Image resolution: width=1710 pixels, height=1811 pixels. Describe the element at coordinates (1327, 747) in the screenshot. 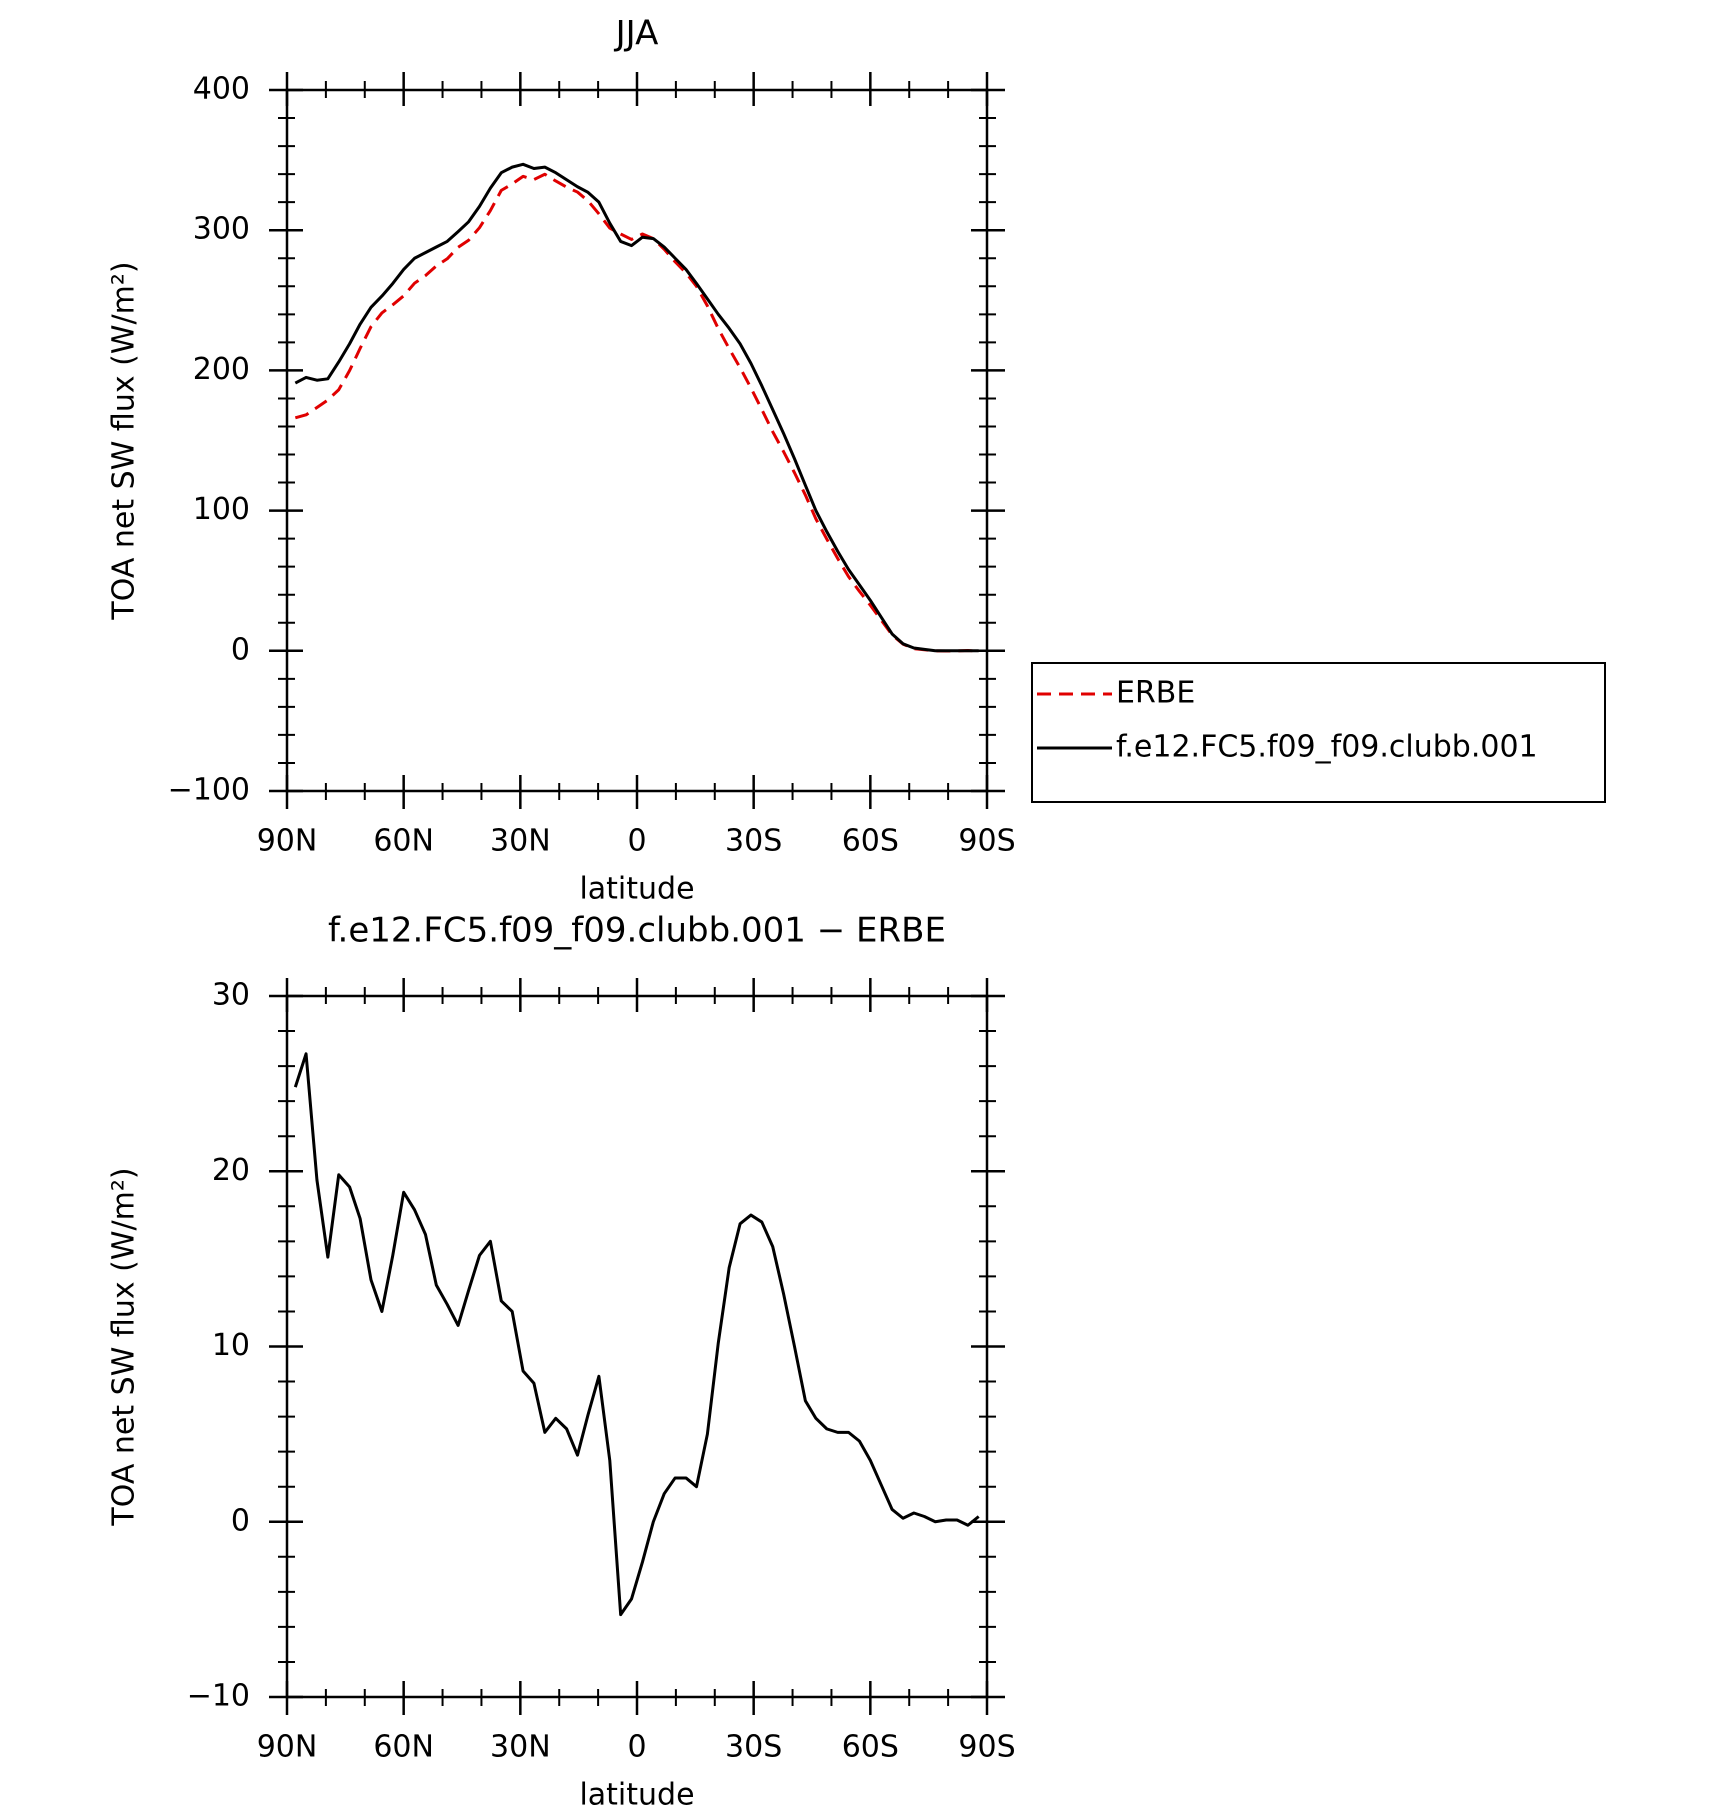

I see `legend-label: f.e12.FC5.f09_f09.clubb.001` at that location.